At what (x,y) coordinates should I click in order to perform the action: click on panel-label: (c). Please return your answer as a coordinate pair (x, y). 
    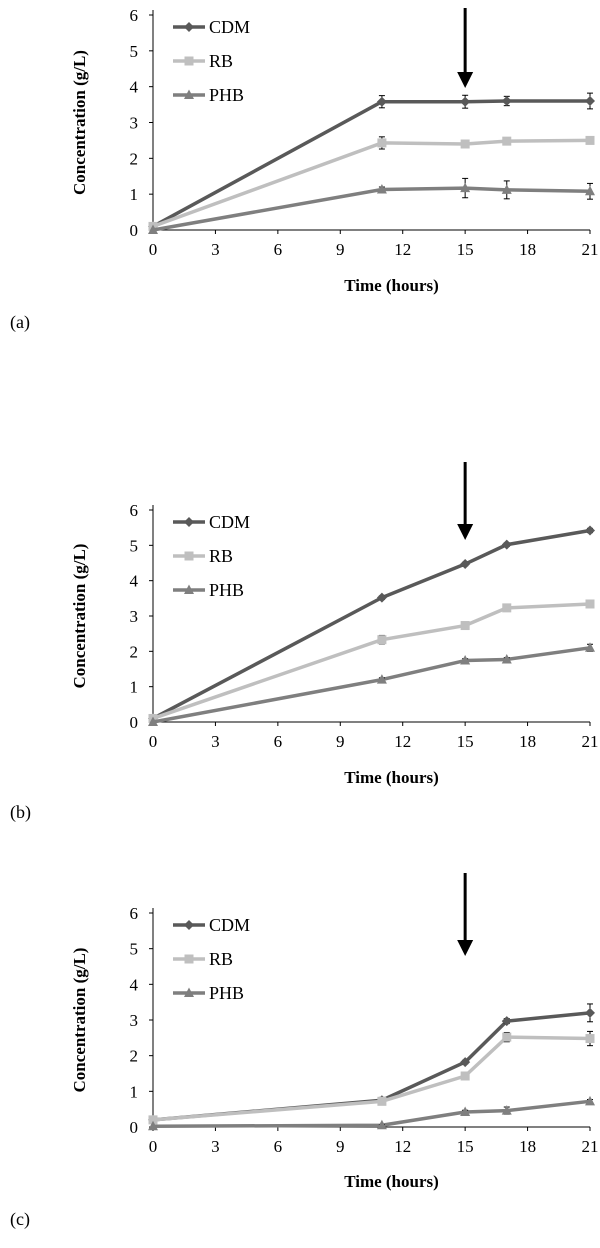
    Looking at the image, I should click on (20, 1219).